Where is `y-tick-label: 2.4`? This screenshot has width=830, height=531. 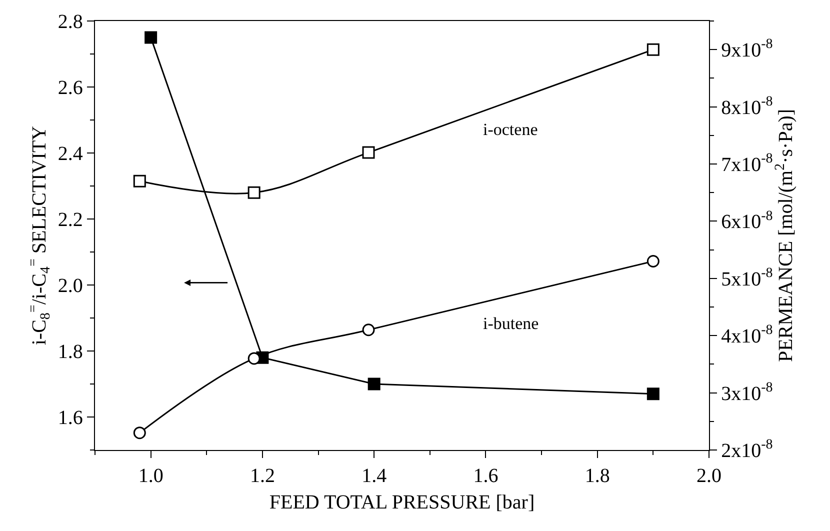
y-tick-label: 2.4 is located at coordinates (70, 154).